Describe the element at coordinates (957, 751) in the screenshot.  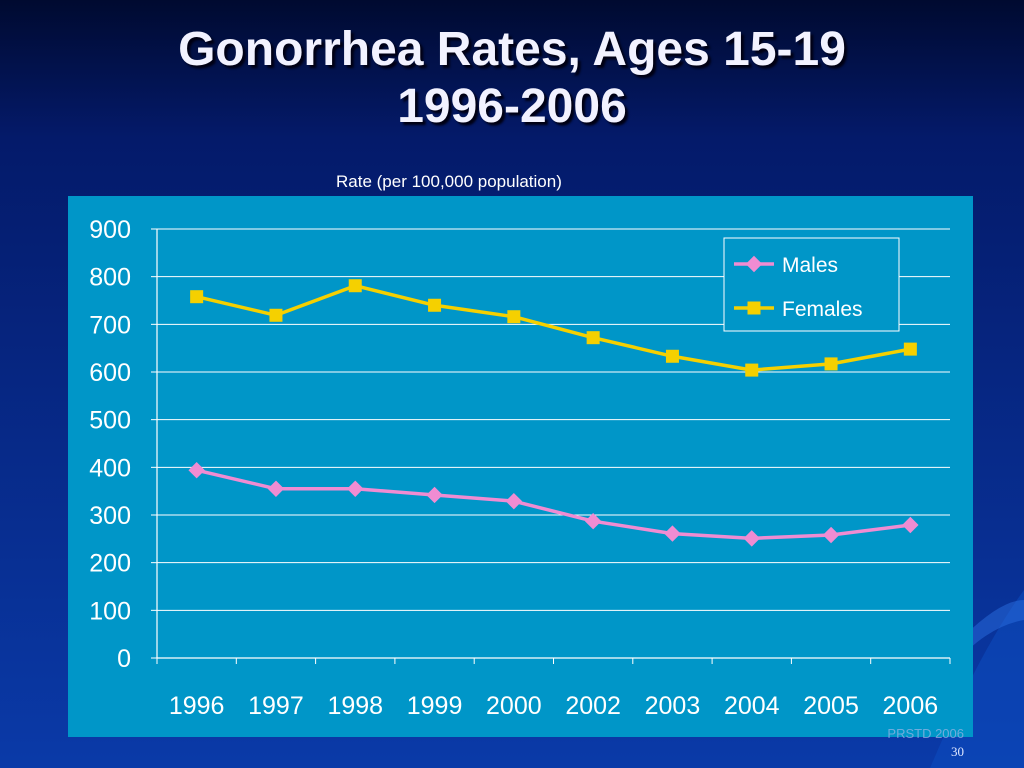
I see `page-number: 30` at that location.